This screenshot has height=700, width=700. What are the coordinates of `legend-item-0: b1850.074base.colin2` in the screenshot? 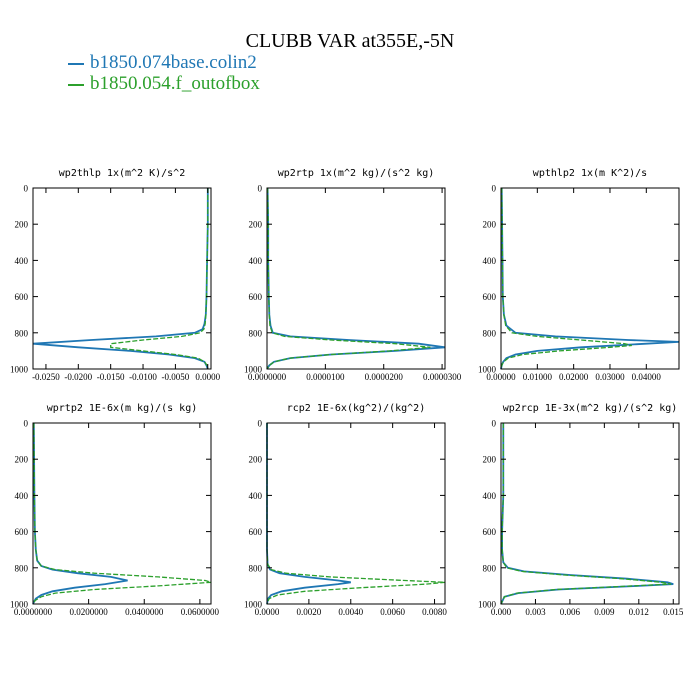 It's located at (162, 63).